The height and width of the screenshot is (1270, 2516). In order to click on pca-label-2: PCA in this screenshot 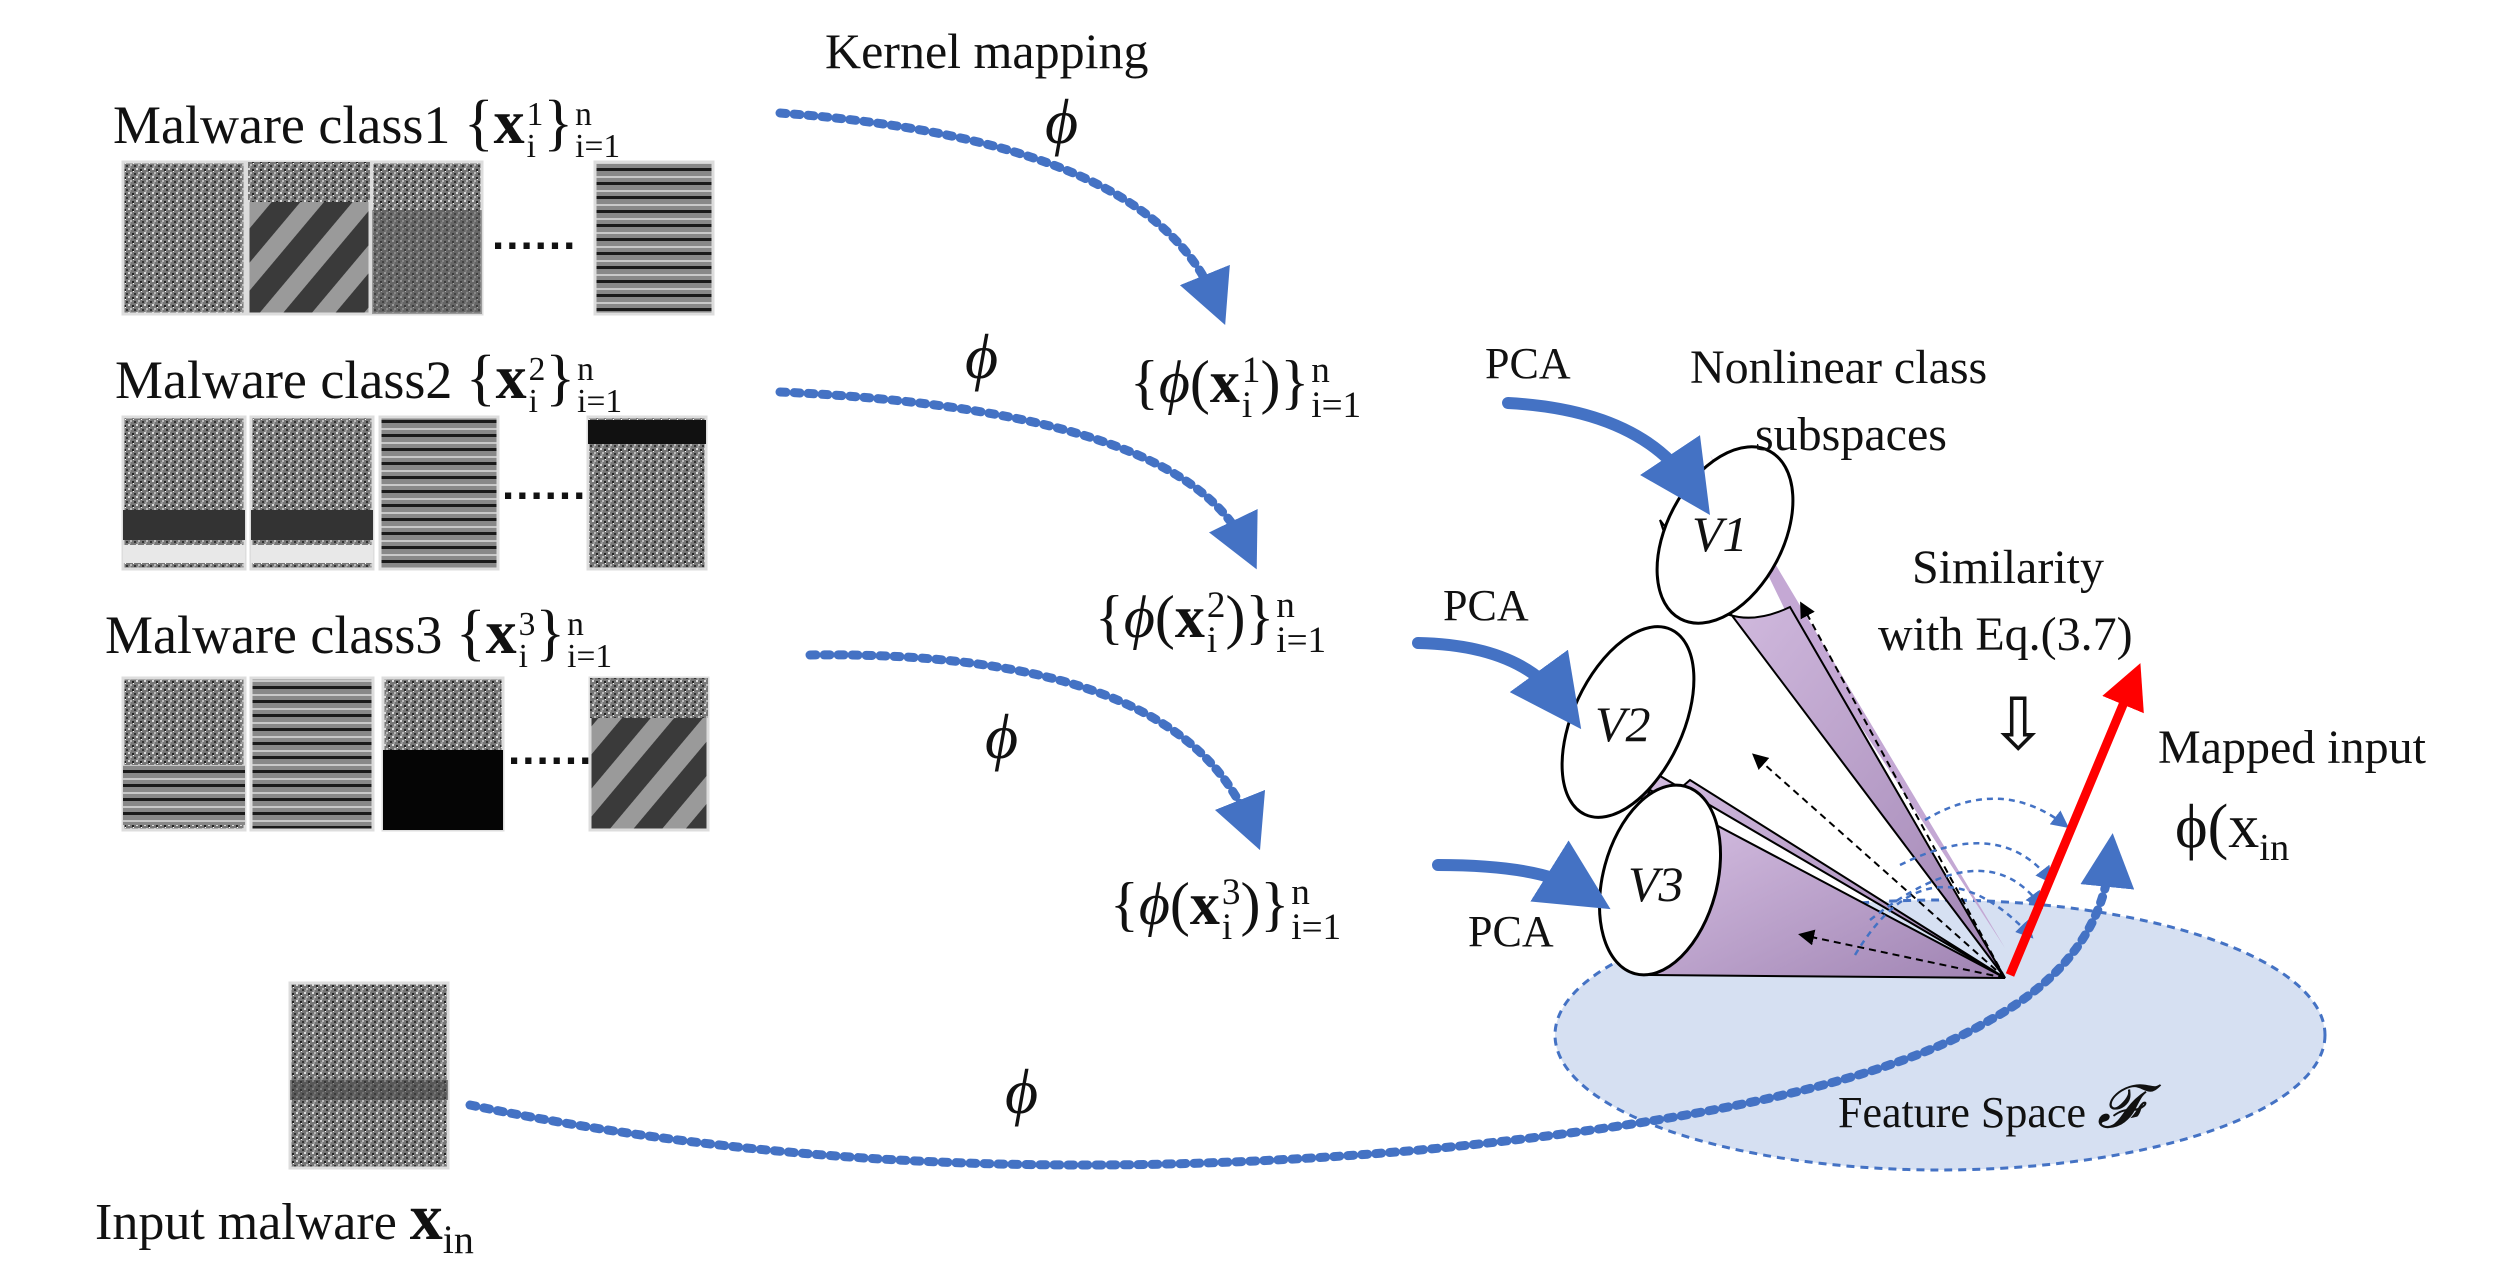, I will do `click(1486, 605)`.